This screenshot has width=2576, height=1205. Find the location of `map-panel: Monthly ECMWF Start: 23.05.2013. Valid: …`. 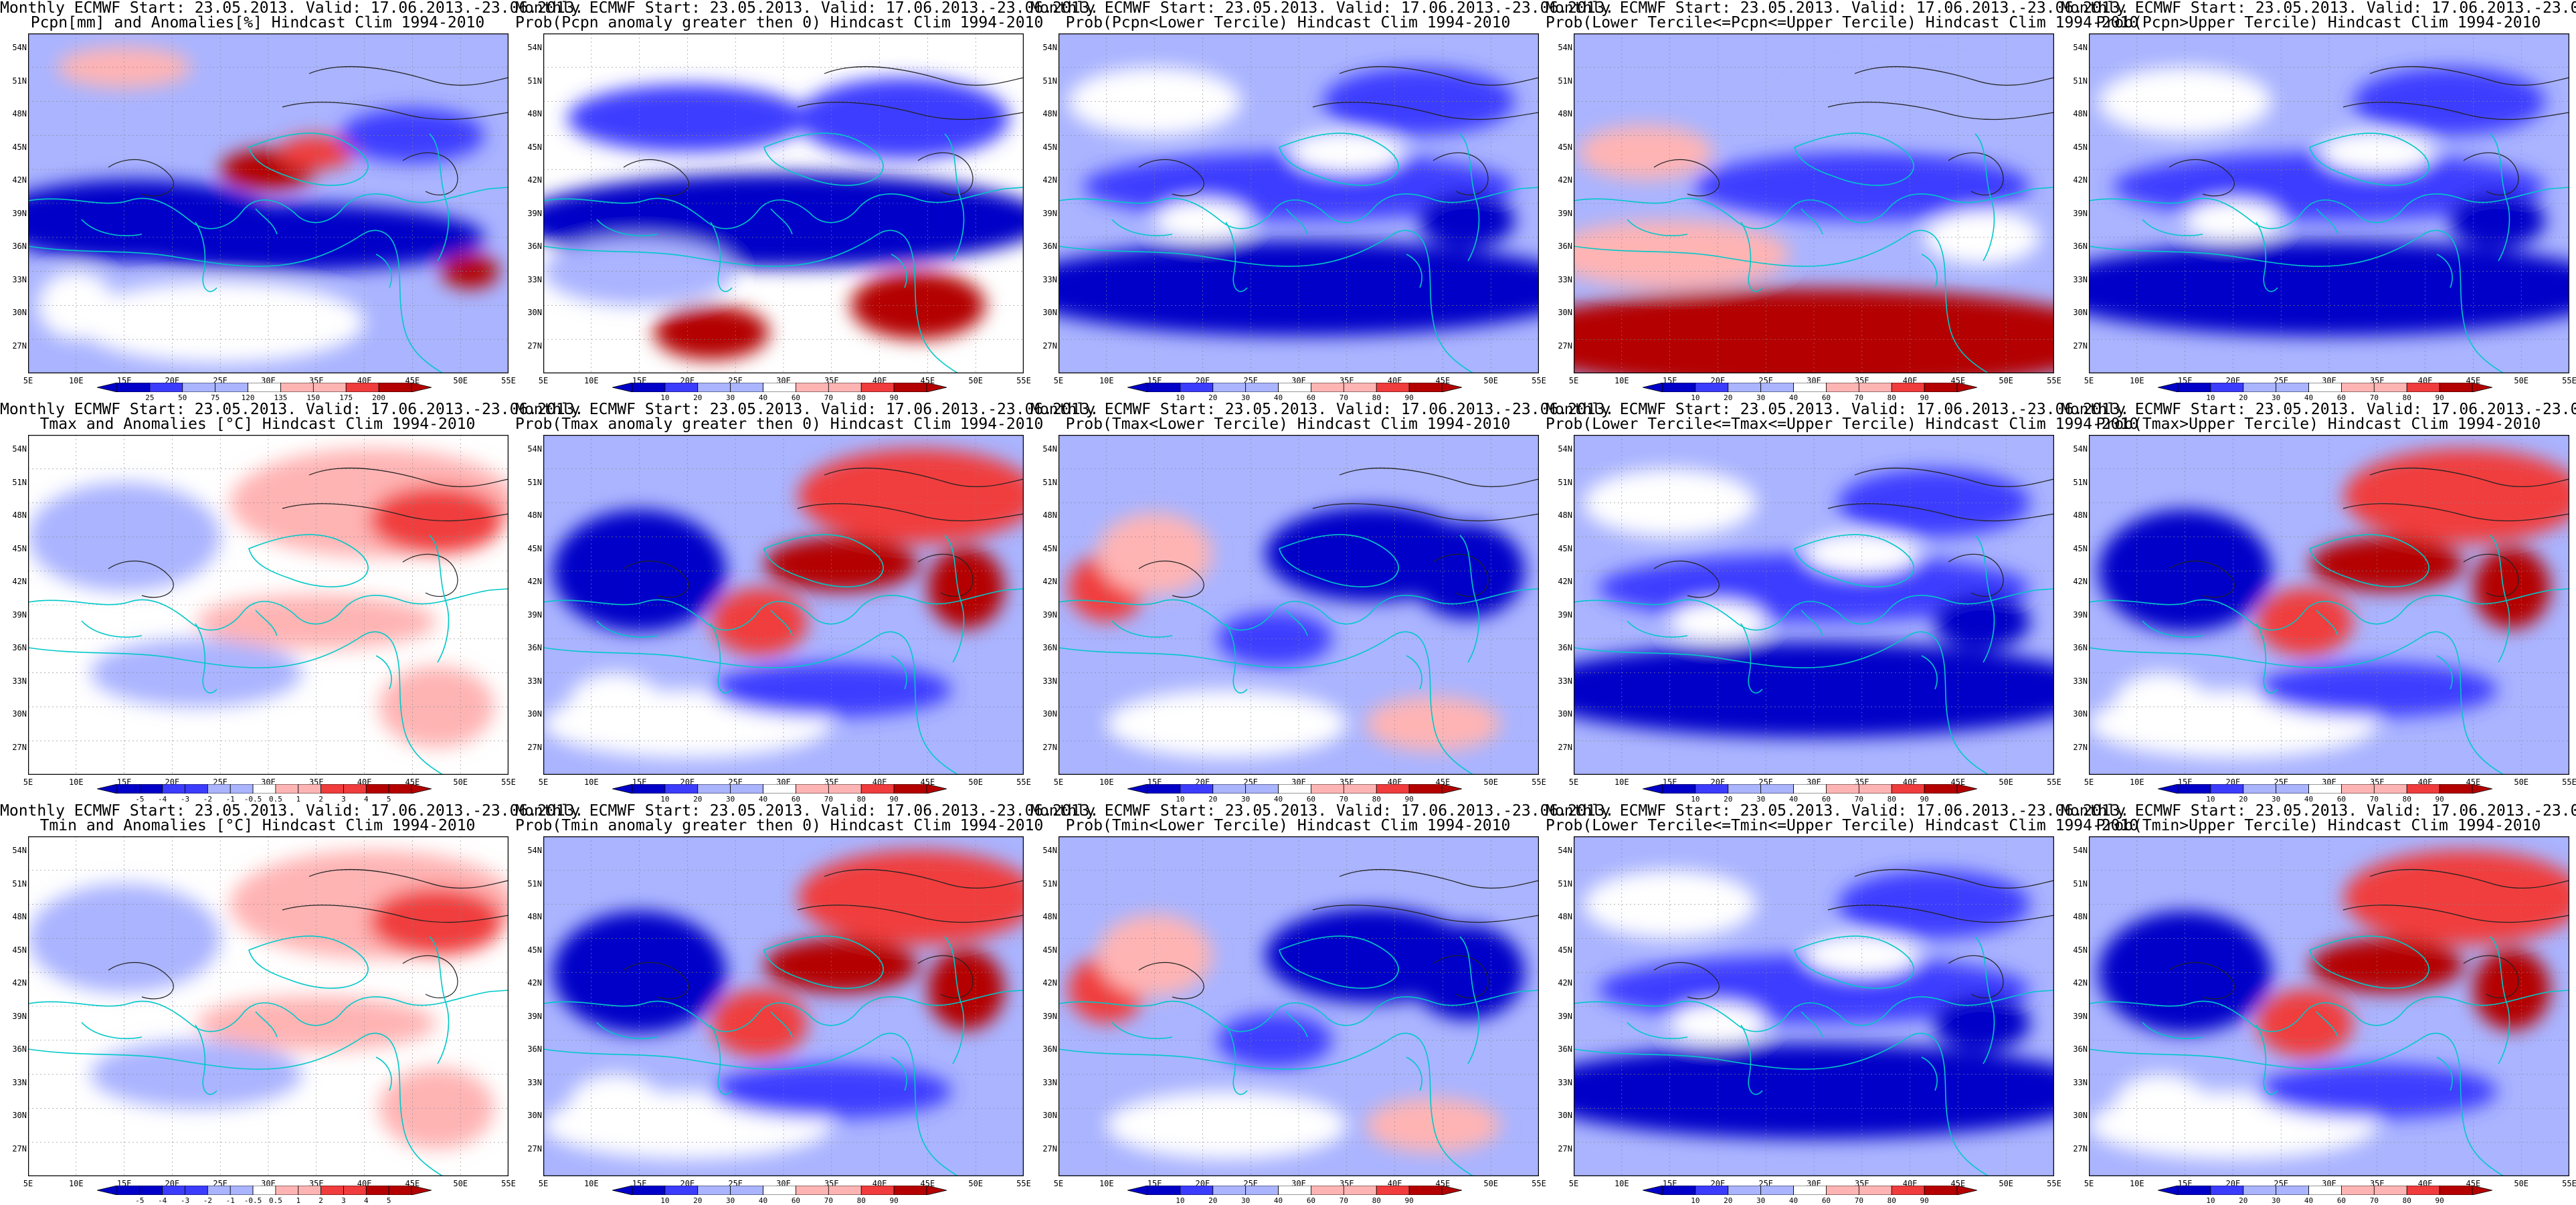

map-panel: Monthly ECMWF Start: 23.05.2013. Valid: … is located at coordinates (807, 1003).